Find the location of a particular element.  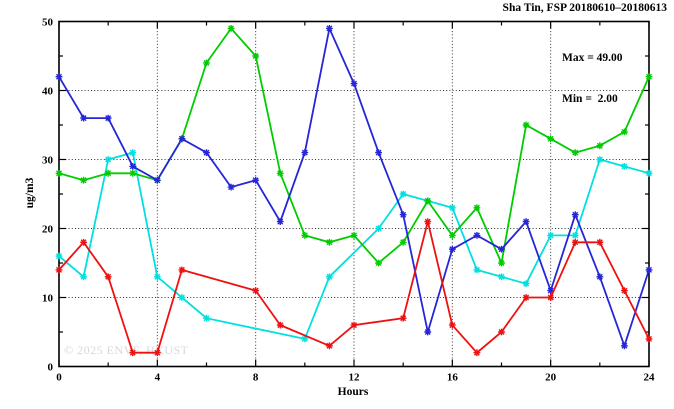

y-tick-label: 40 is located at coordinates (48, 92).